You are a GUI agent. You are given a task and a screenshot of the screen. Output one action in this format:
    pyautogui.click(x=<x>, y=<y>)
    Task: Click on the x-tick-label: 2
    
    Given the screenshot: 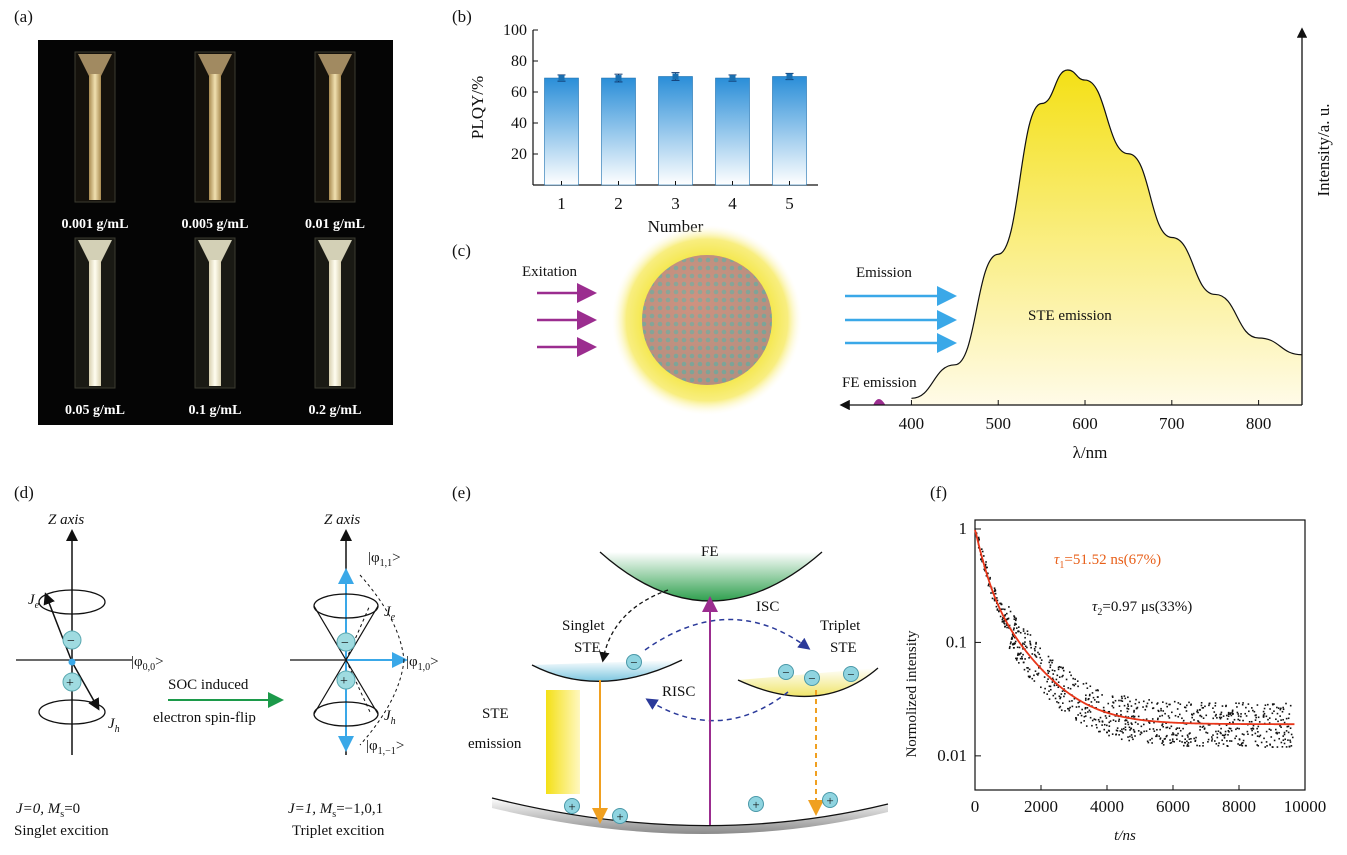 What is the action you would take?
    pyautogui.click(x=618, y=203)
    